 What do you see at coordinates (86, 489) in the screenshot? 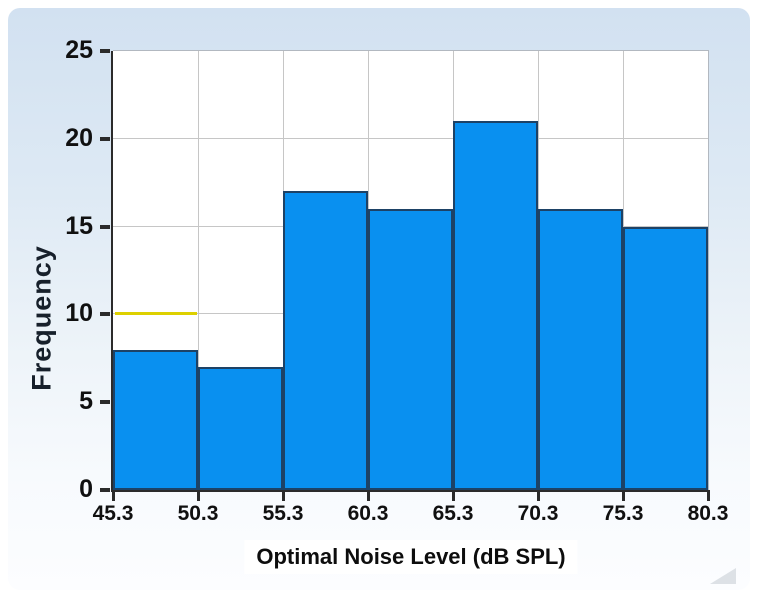
I see `y-tick-label: 0` at bounding box center [86, 489].